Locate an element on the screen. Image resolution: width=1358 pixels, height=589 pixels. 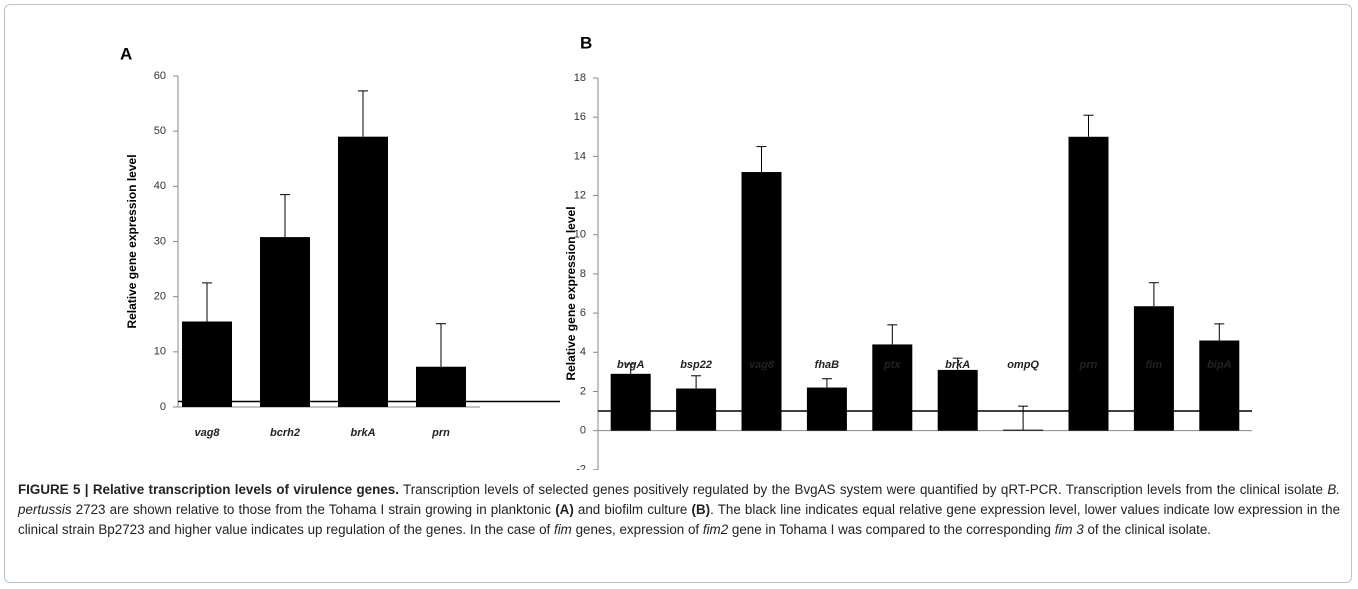
x-tick-label: bcrh2 is located at coordinates (285, 433).